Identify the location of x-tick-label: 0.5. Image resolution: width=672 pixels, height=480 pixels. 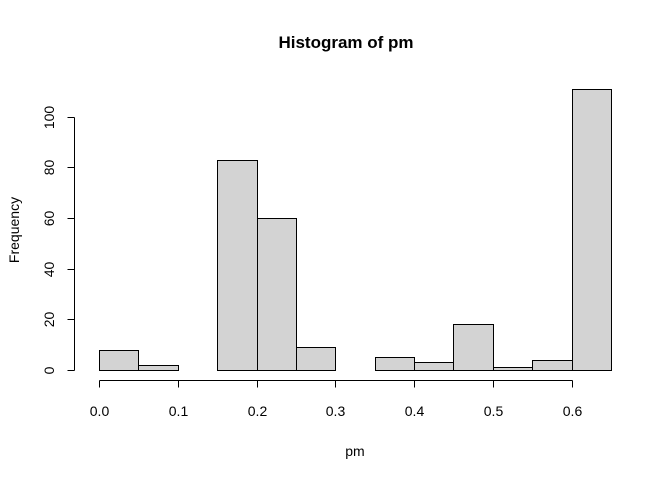
(494, 411).